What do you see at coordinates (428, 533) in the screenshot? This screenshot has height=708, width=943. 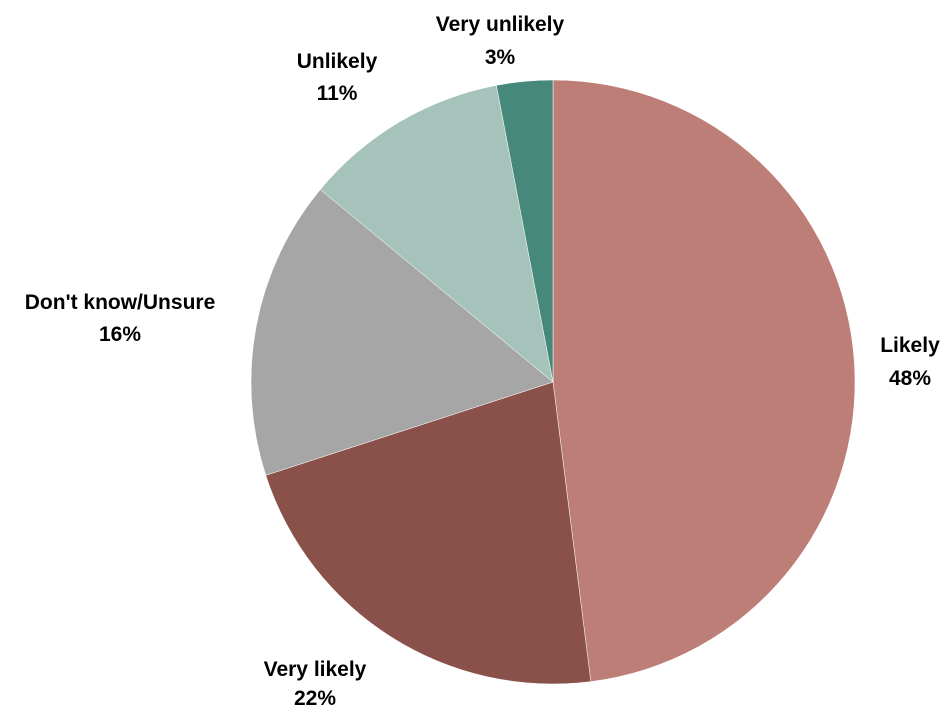 I see `pie-slice-very-likely` at bounding box center [428, 533].